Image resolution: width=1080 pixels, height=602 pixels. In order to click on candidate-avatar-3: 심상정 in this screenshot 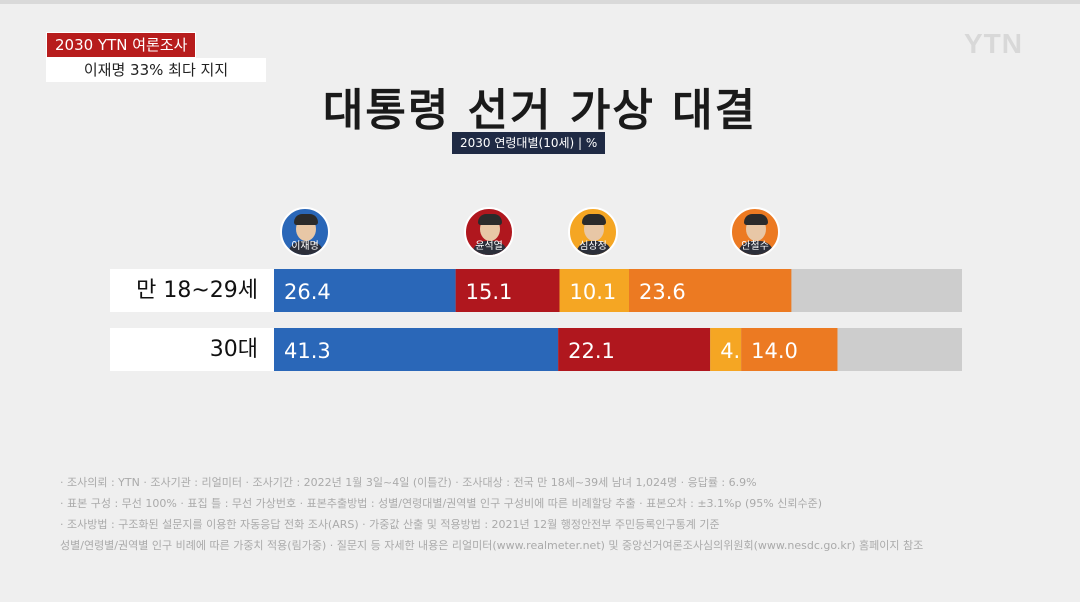, I will do `click(593, 232)`.